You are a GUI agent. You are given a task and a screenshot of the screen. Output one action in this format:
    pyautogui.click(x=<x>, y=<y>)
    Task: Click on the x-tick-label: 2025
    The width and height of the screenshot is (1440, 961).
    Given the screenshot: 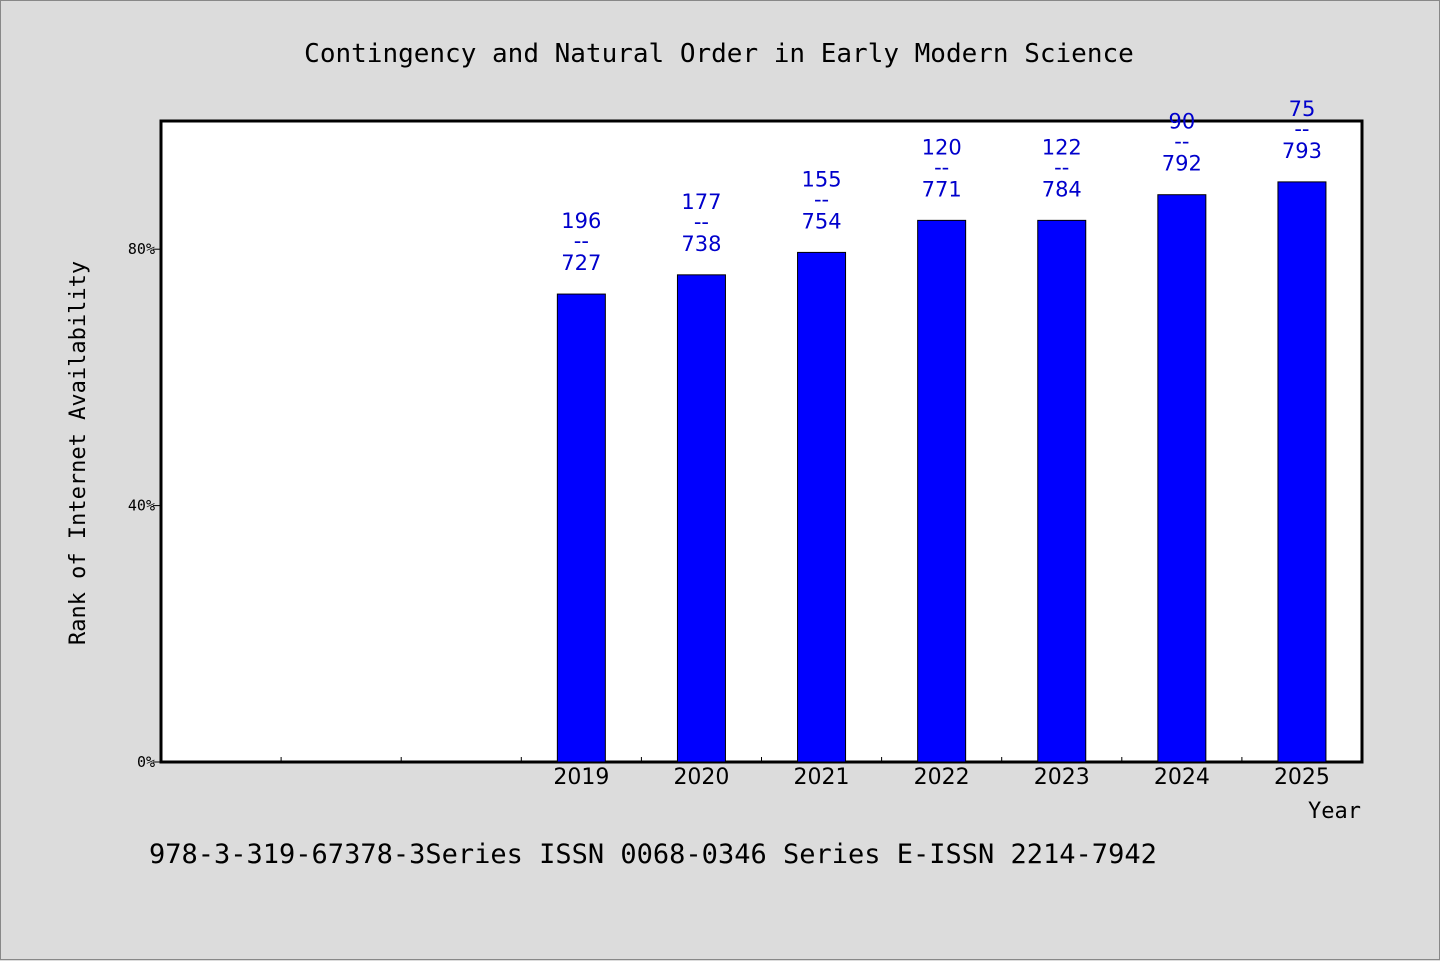 What is the action you would take?
    pyautogui.click(x=1302, y=777)
    